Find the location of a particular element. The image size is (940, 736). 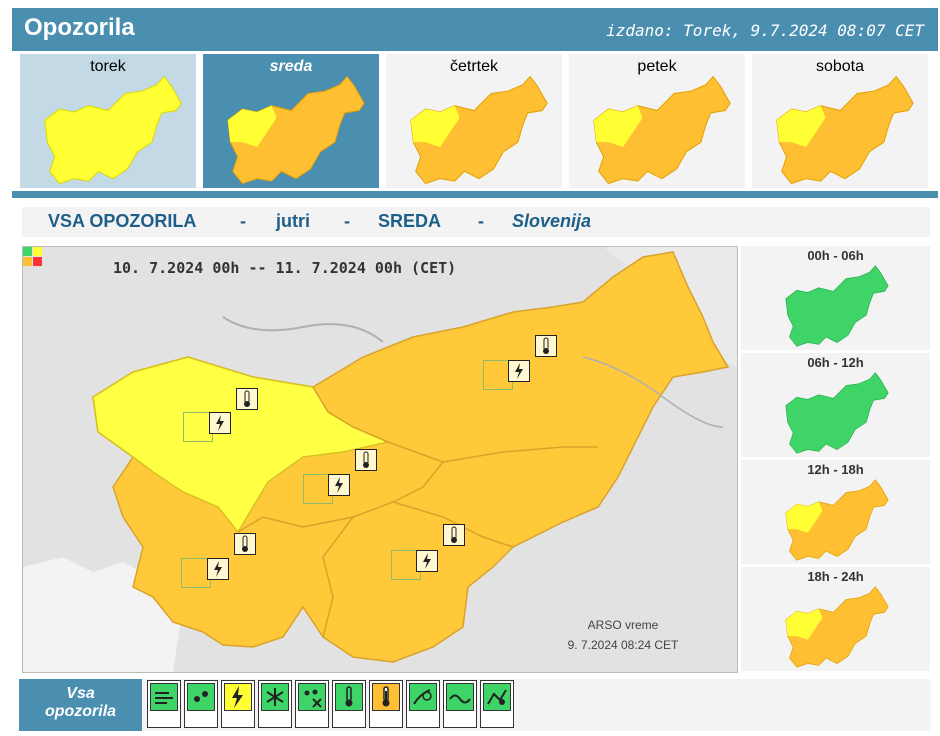

coastal-event-icon-face is located at coordinates (460, 697).